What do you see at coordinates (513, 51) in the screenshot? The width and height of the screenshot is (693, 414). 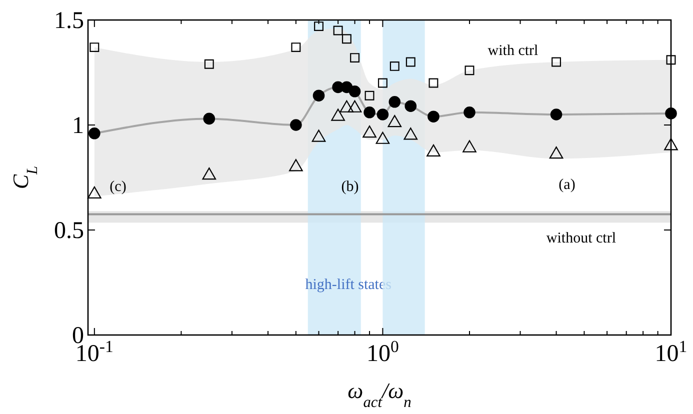 I see `text: with ctrl` at bounding box center [513, 51].